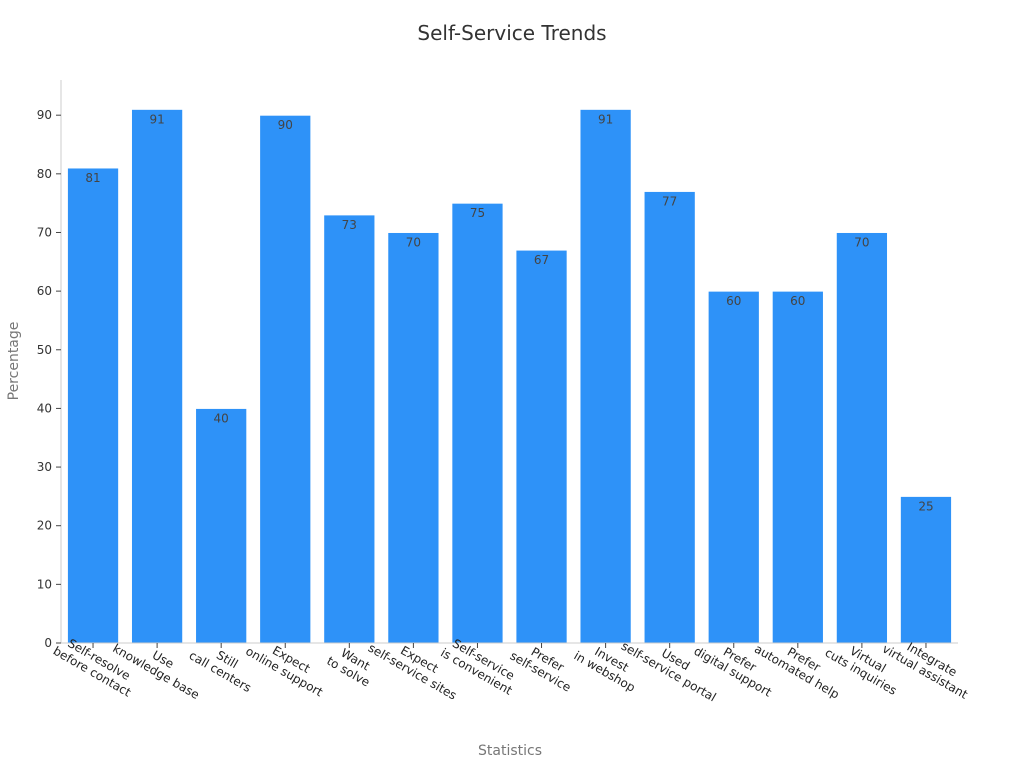  What do you see at coordinates (477, 213) in the screenshot?
I see `bar-value-label: 75` at bounding box center [477, 213].